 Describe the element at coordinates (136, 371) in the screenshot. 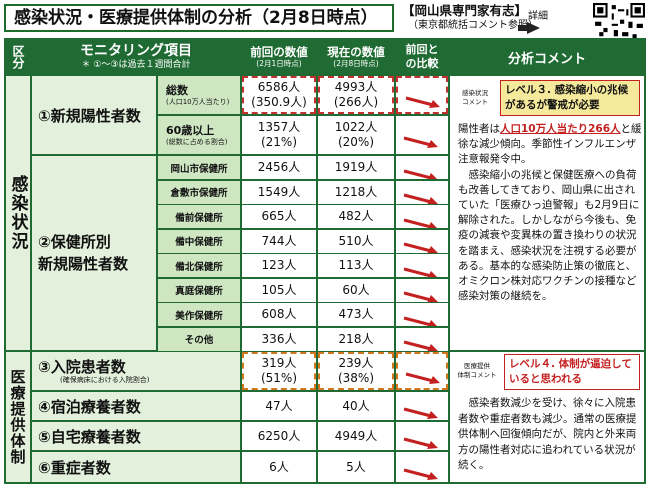

I see `item-hospitalized: ③入院患者数 (確保病床における入院割合)` at that location.